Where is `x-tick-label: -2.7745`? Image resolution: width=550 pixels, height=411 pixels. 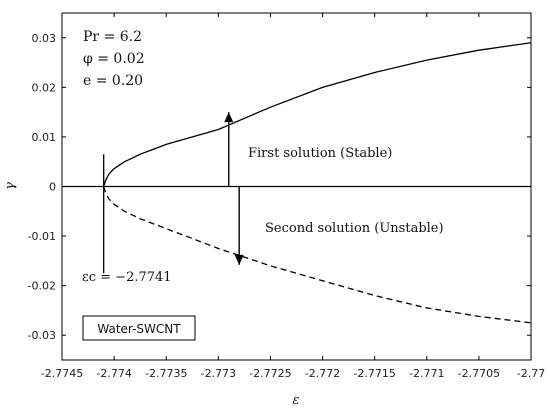 x-tick-label: -2.7745 is located at coordinates (62, 373).